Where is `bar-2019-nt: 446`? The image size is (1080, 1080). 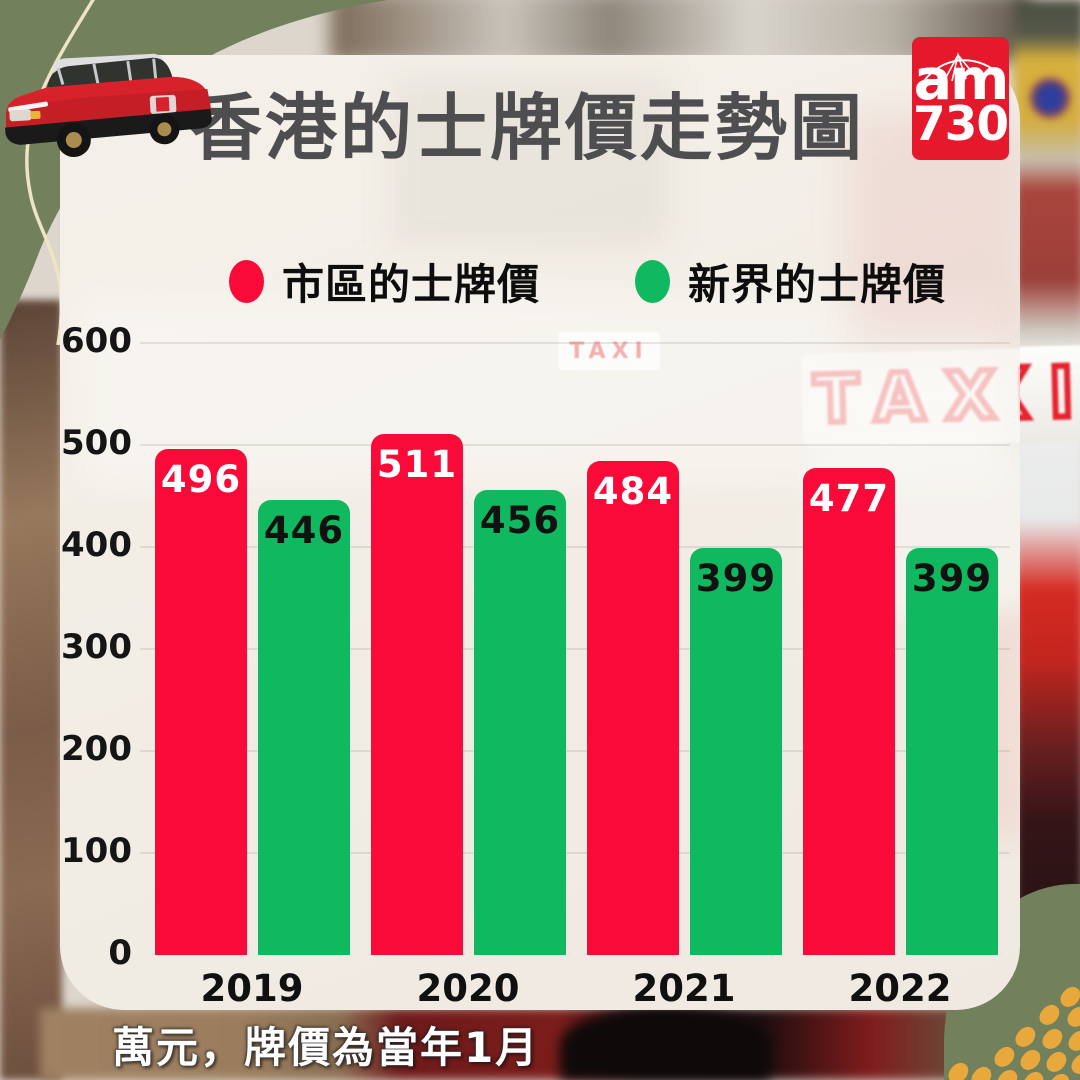
bar-2019-nt: 446 is located at coordinates (304, 727).